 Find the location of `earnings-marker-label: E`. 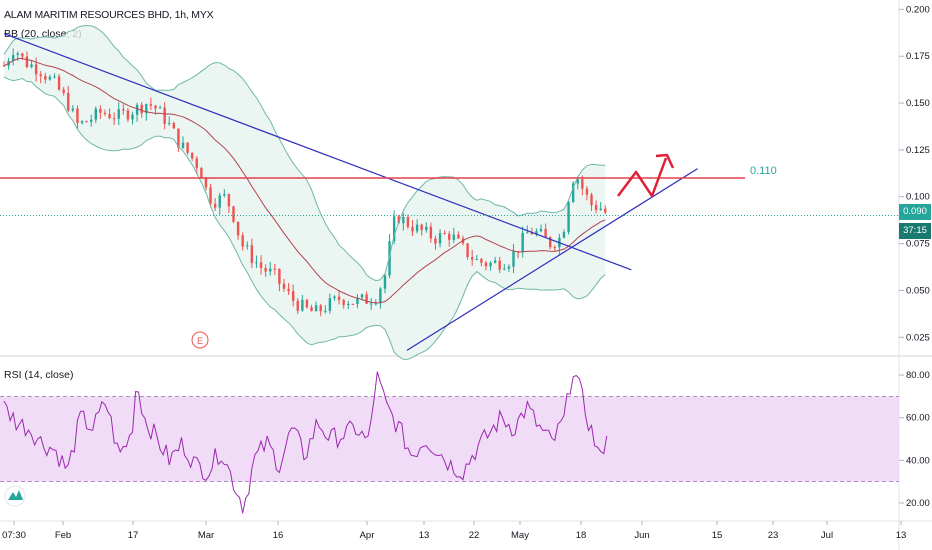

earnings-marker-label: E is located at coordinates (200, 341).